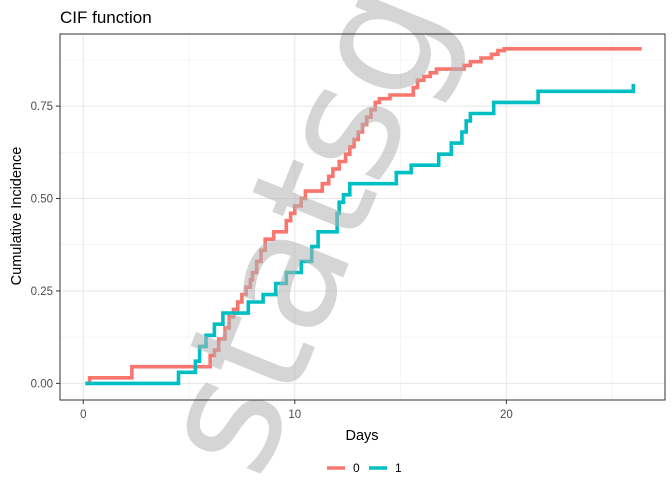  What do you see at coordinates (356, 468) in the screenshot?
I see `legend-label-0: 0` at bounding box center [356, 468].